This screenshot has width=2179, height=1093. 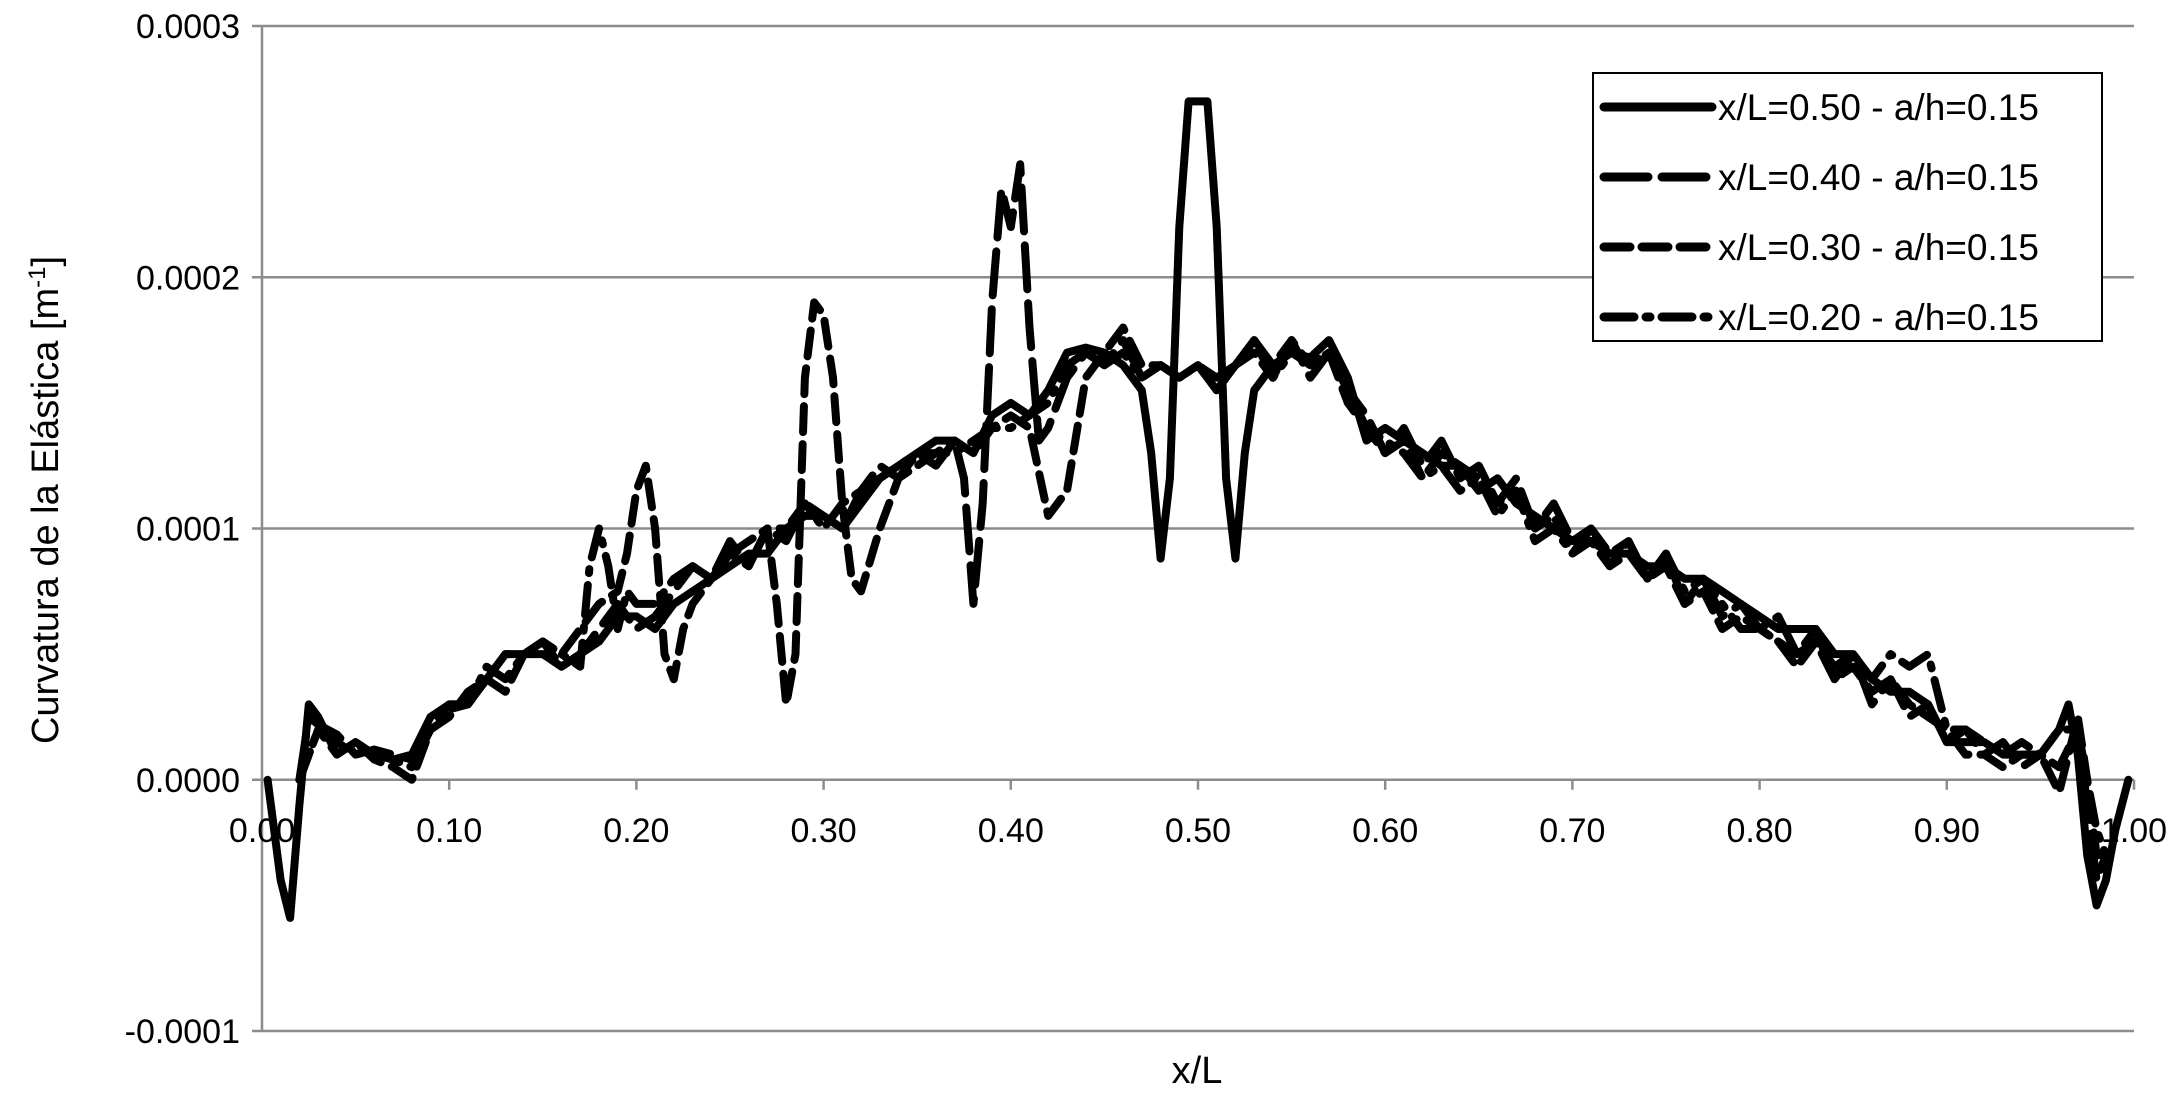 What do you see at coordinates (188, 278) in the screenshot?
I see `y-tick-label-3: 0.0002` at bounding box center [188, 278].